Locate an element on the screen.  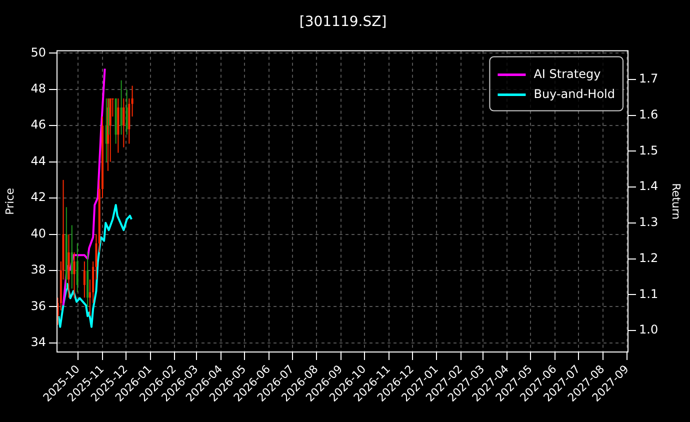
y-axis-title: Price is located at coordinates (9, 201).